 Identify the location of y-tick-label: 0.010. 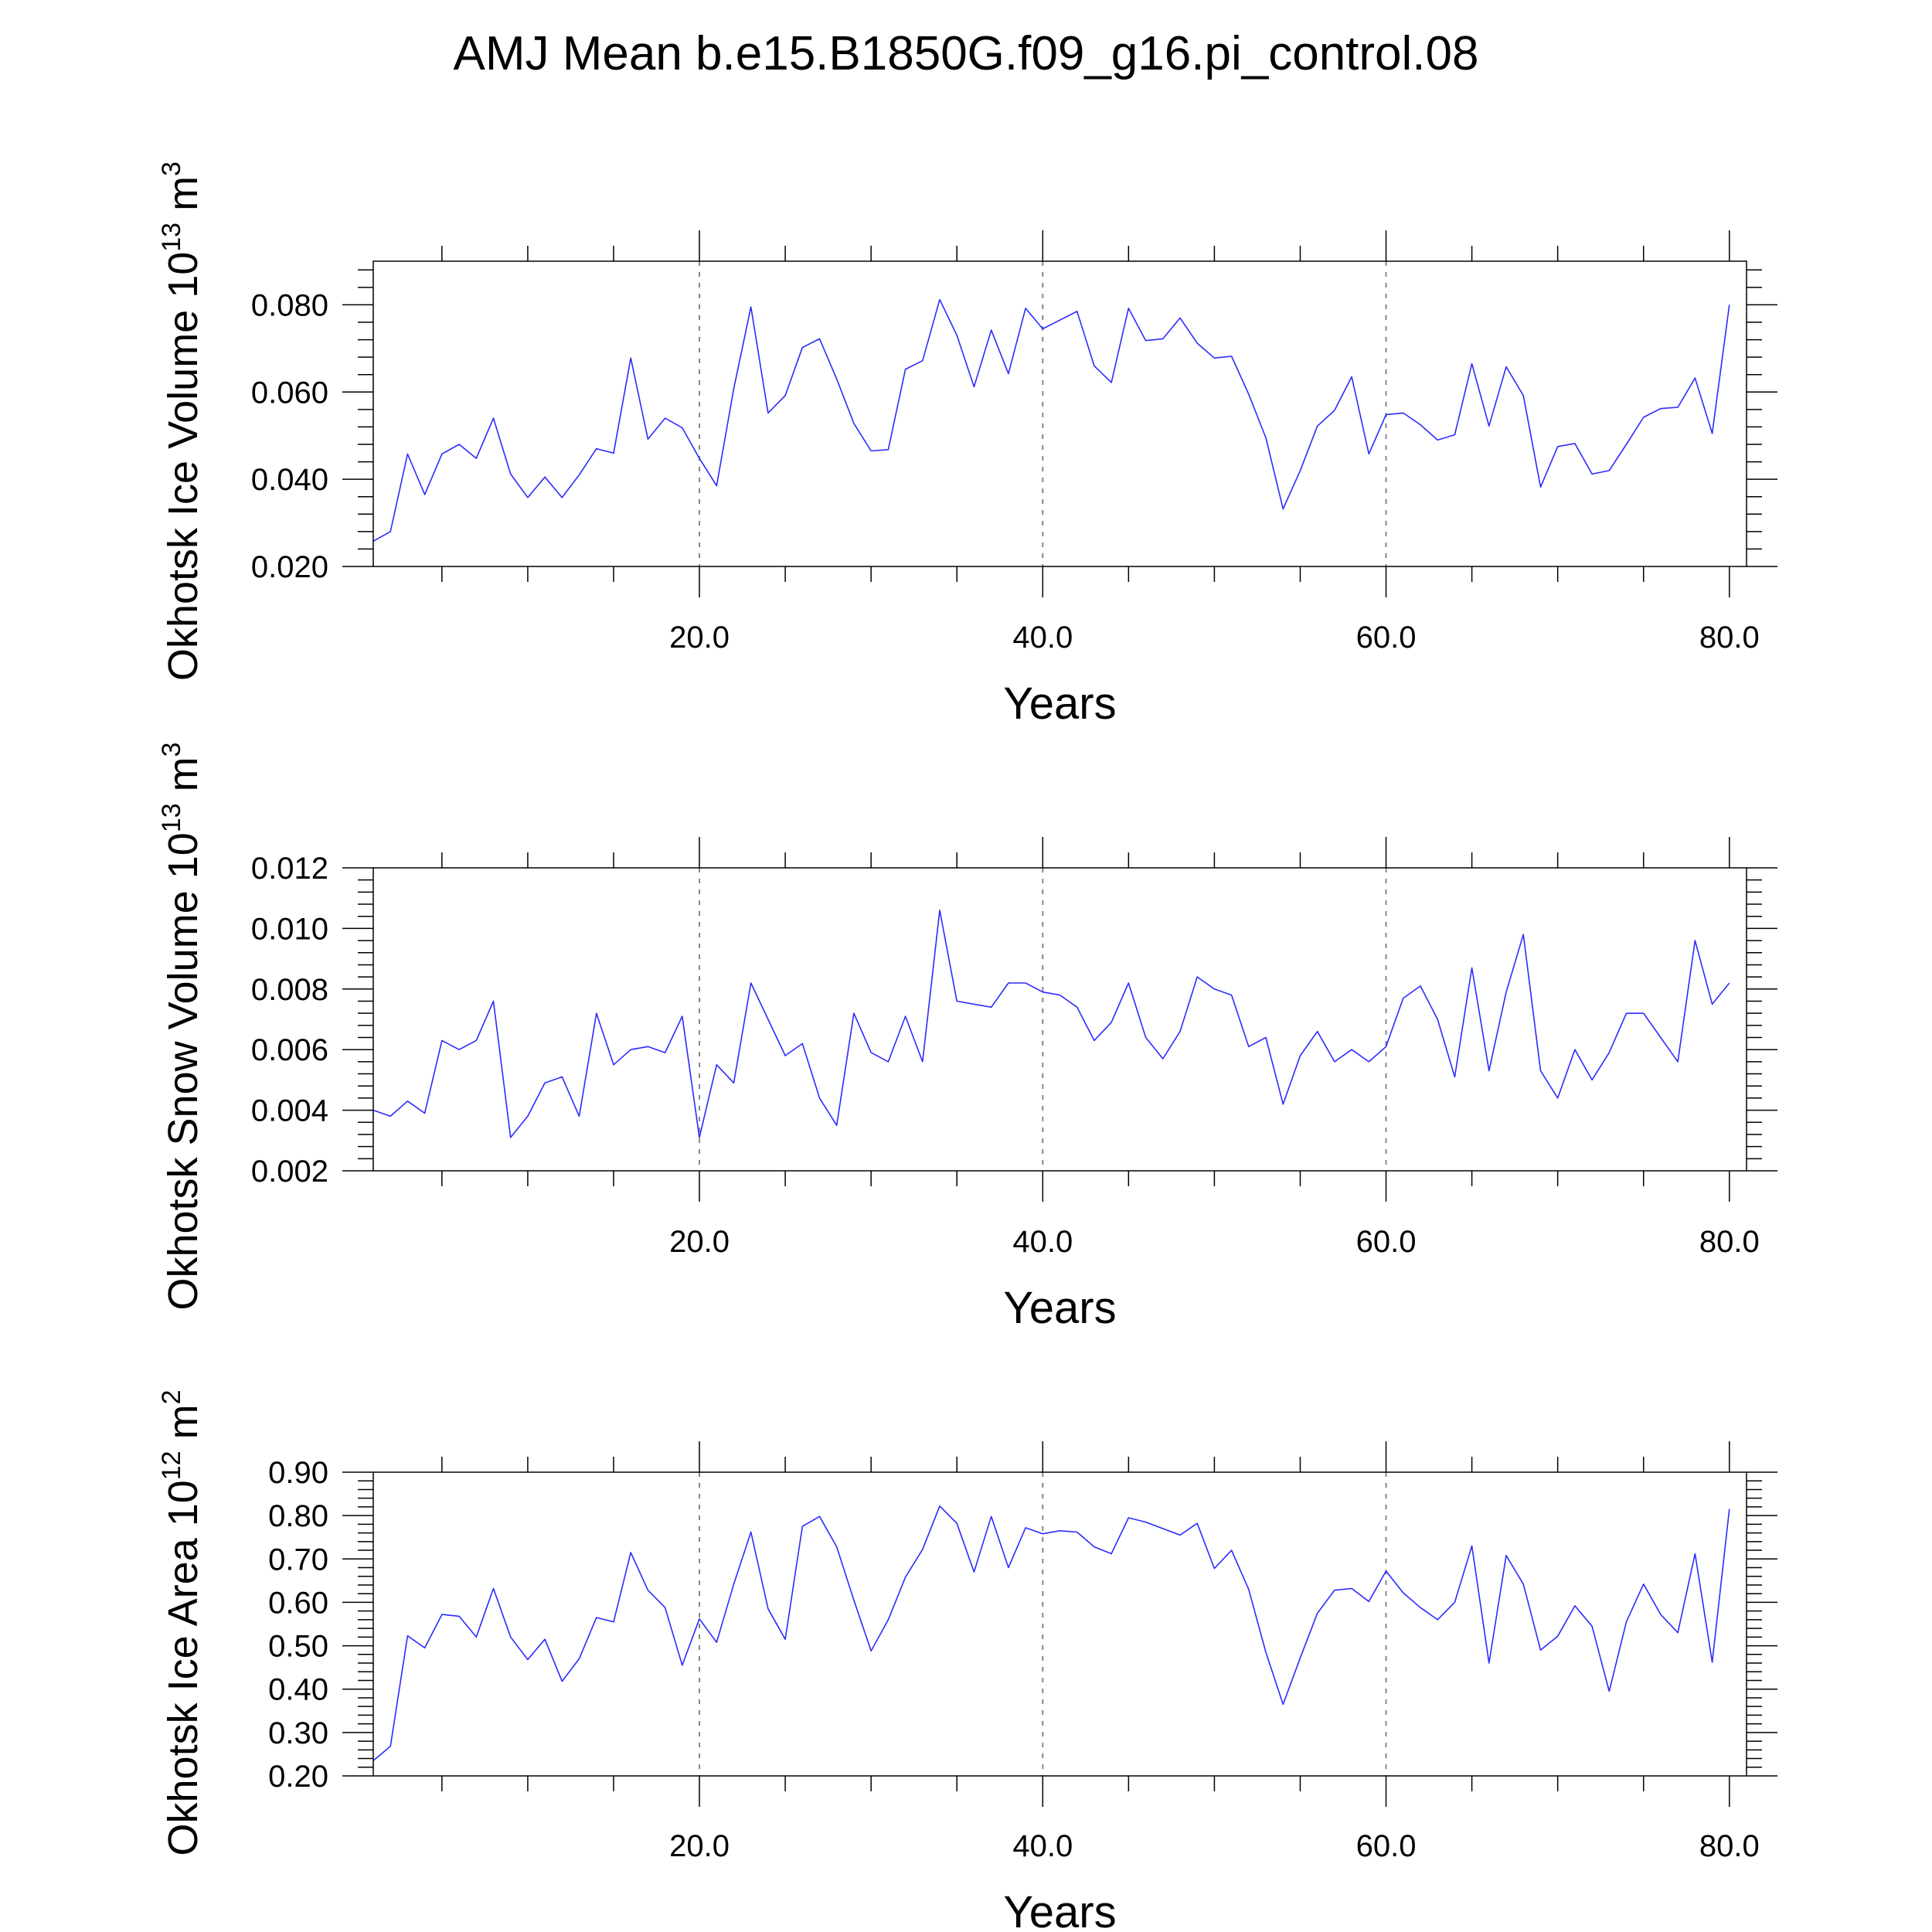
(289, 929).